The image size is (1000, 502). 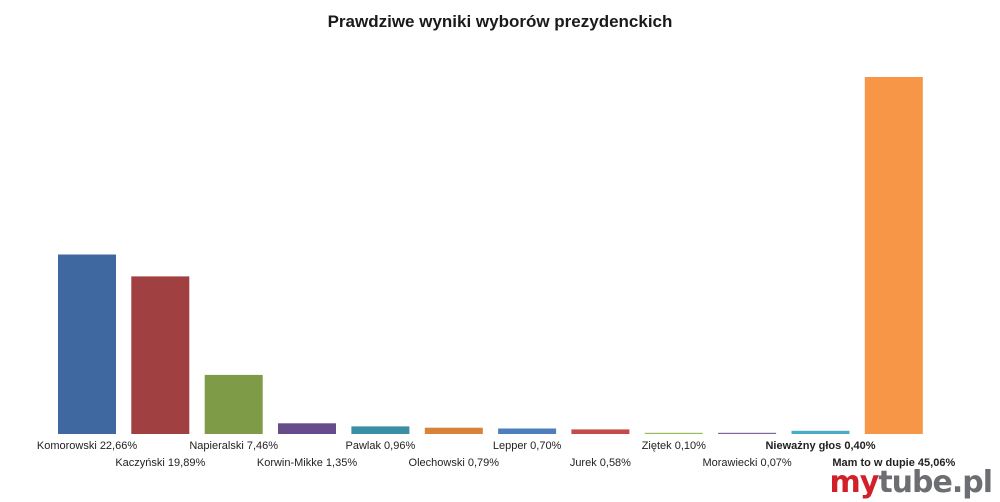 I want to click on bar-label-11: Mam to w dupie 45,06%, so click(x=893, y=463).